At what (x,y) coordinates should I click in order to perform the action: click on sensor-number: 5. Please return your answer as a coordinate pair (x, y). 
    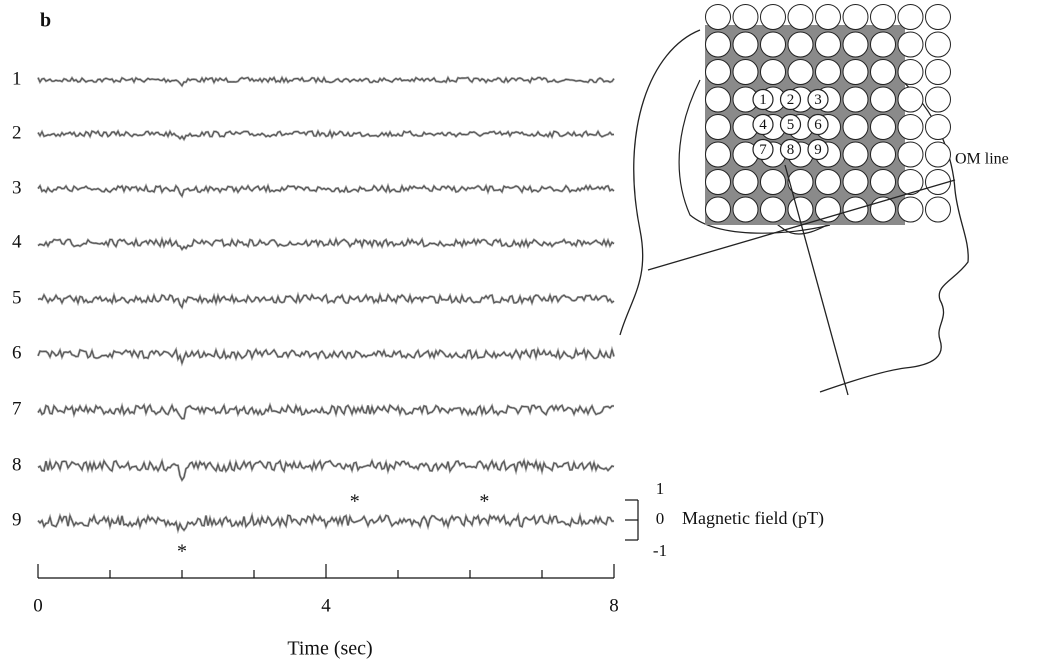
    Looking at the image, I should click on (791, 125).